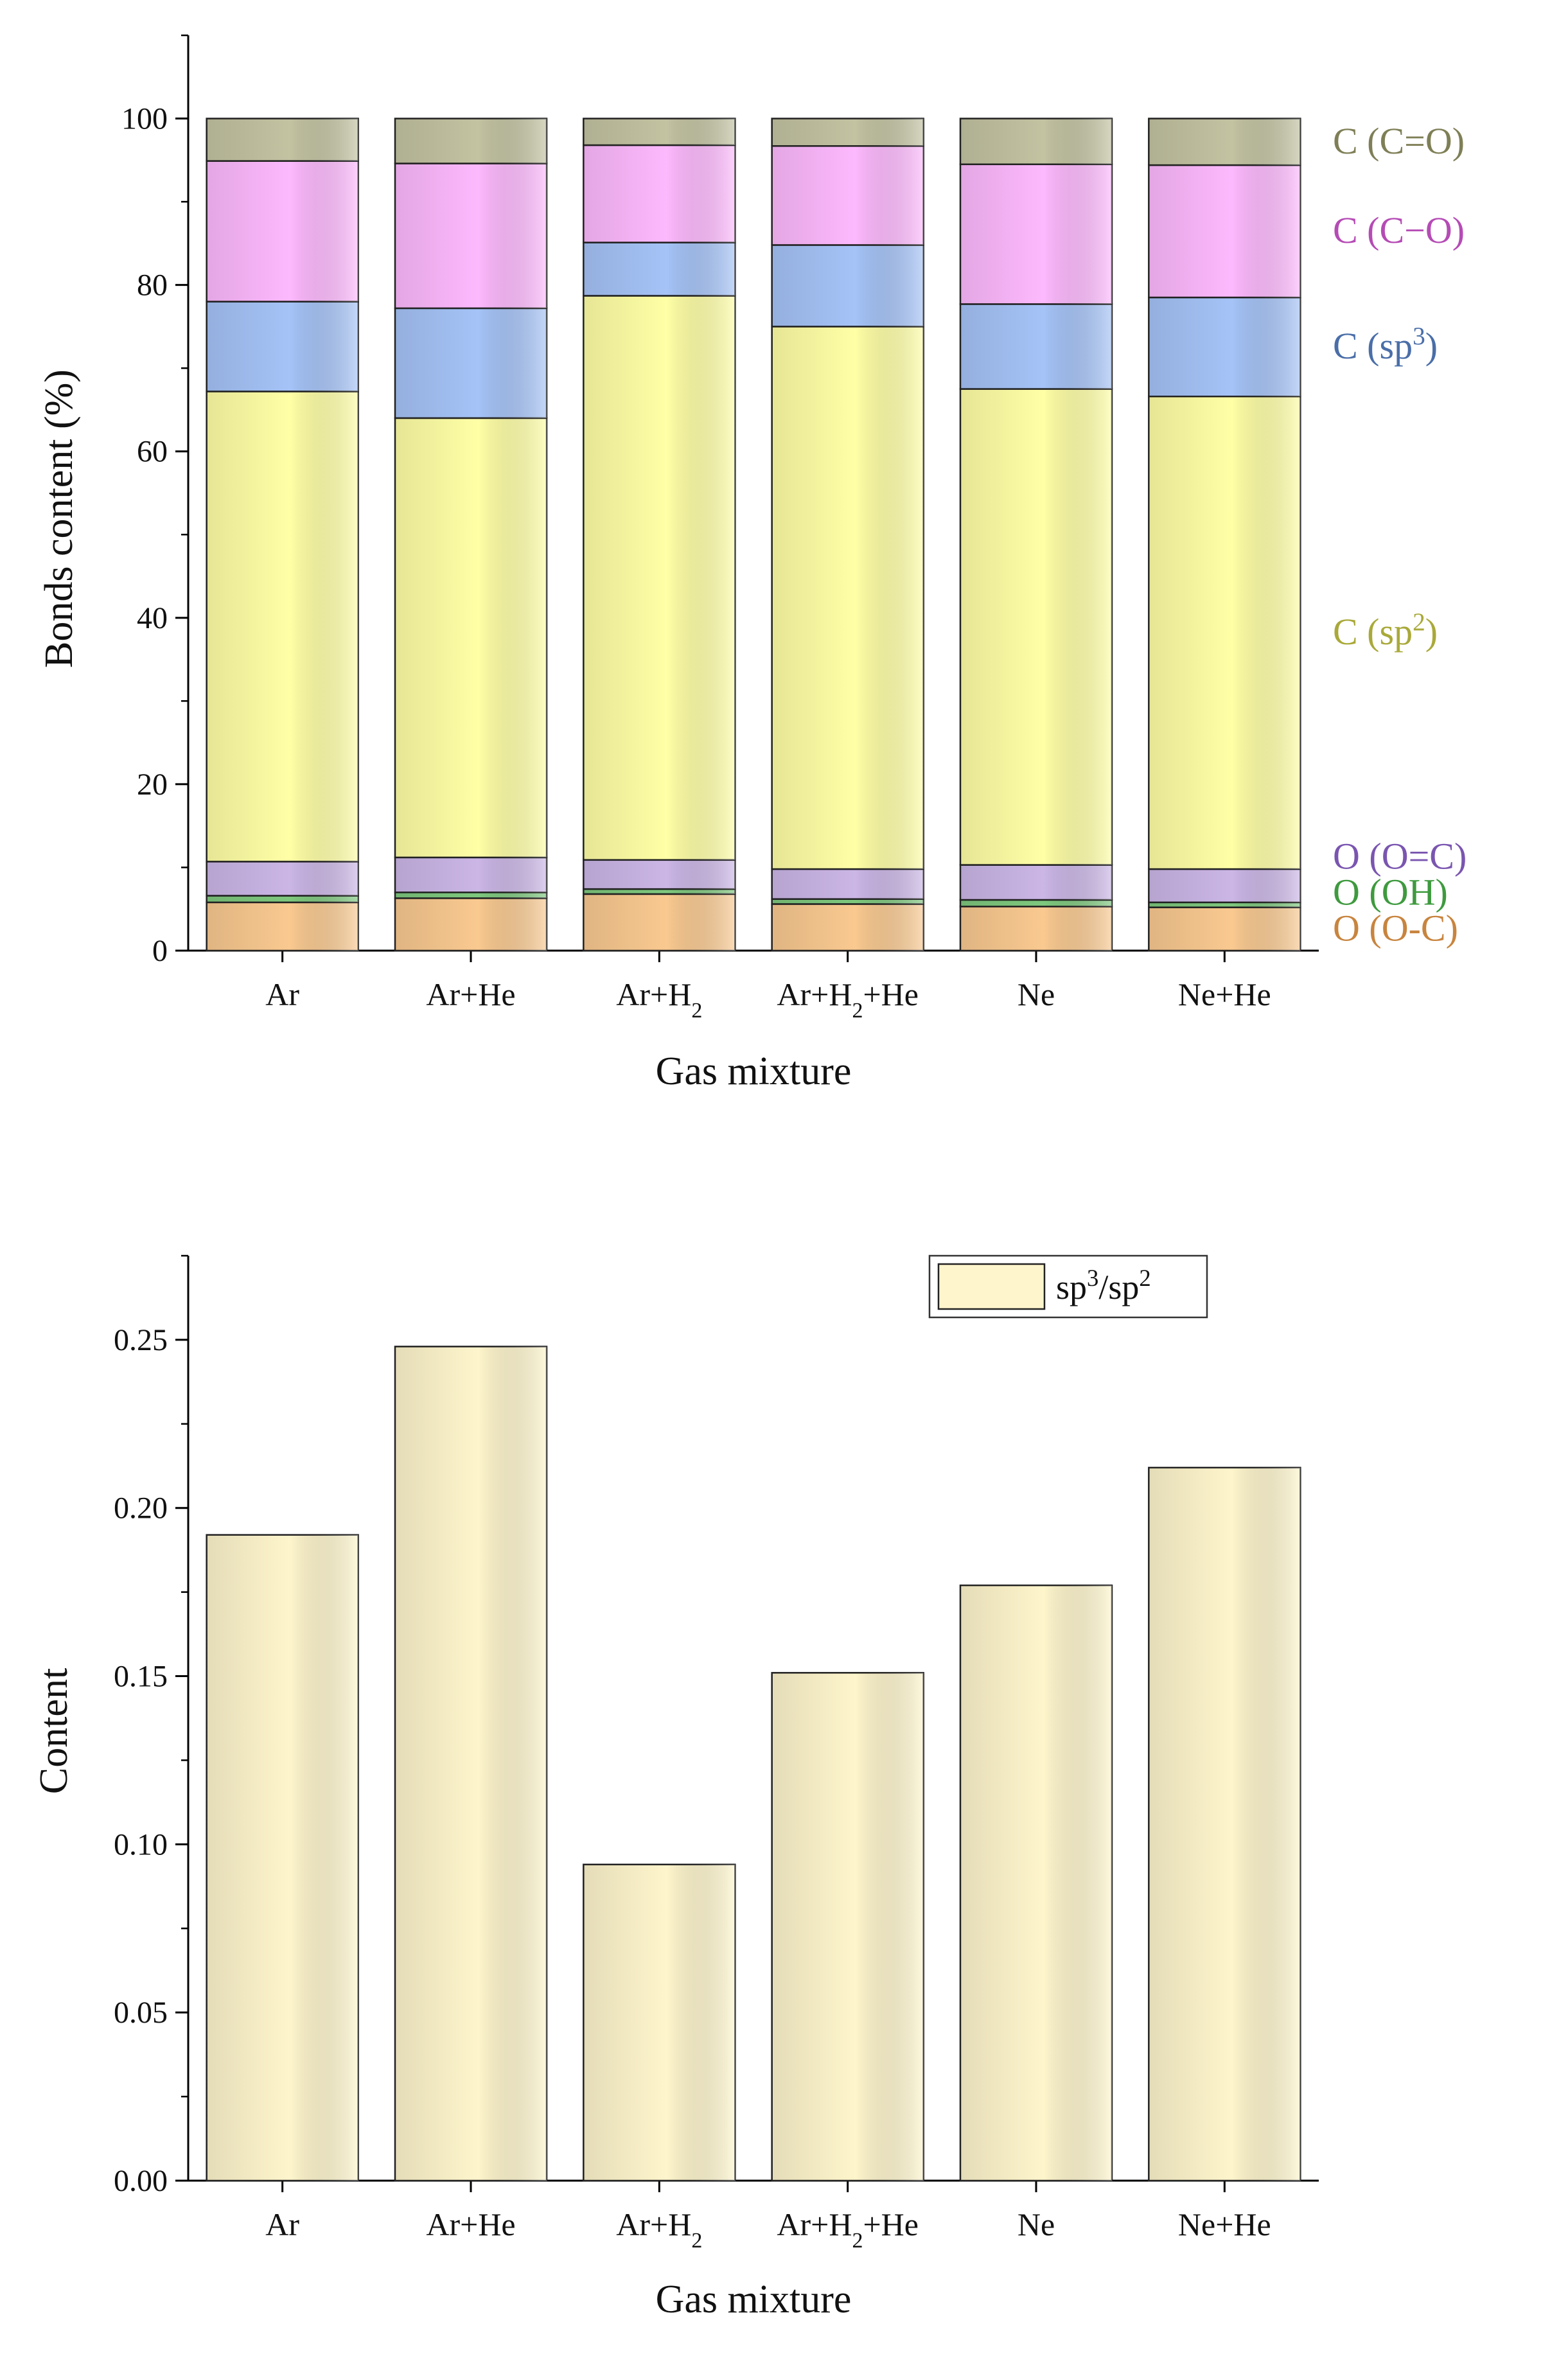 This screenshot has height=2365, width=1568. What do you see at coordinates (1036, 2224) in the screenshot?
I see `c2-x-tick-label: Ne` at bounding box center [1036, 2224].